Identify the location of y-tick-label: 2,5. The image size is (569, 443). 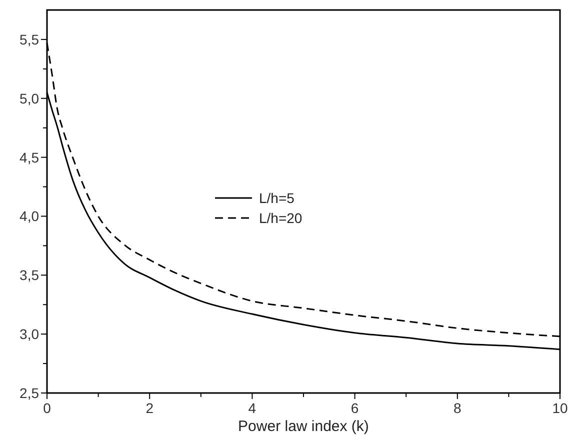
(30, 393).